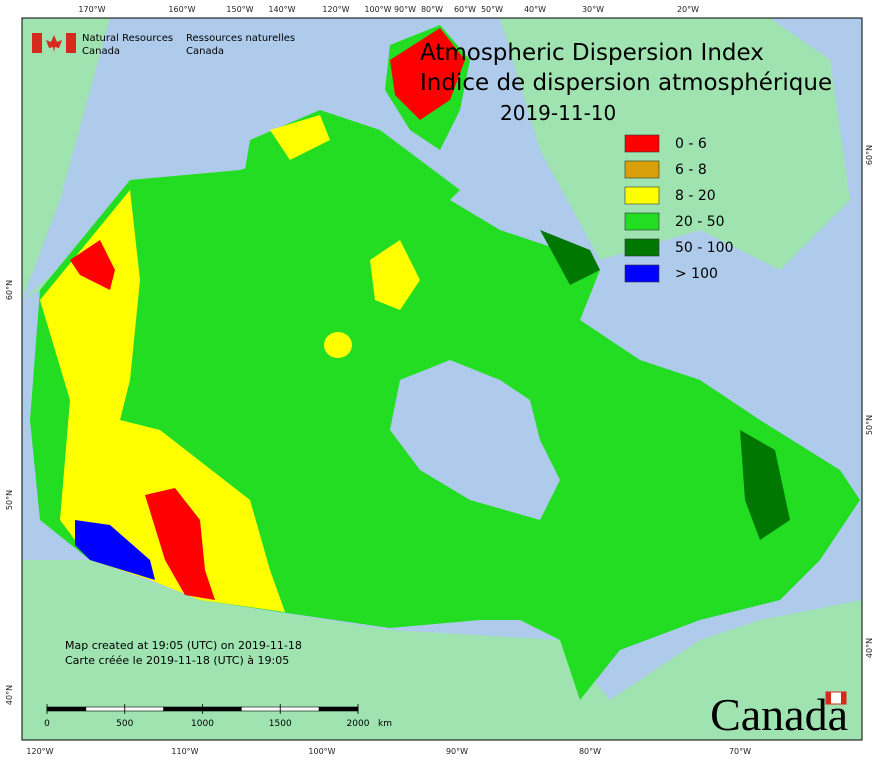 The width and height of the screenshot is (880, 764). I want to click on top-label: 90°W, so click(405, 9).